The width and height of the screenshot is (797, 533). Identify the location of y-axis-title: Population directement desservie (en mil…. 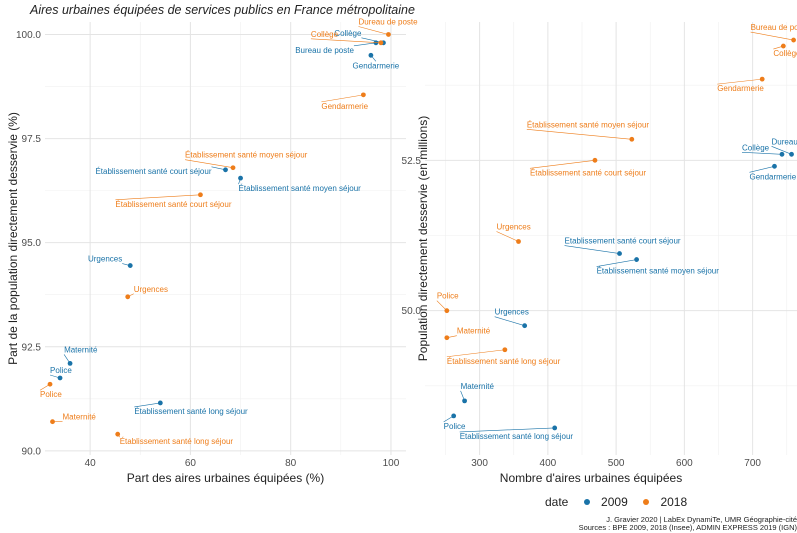
(423, 238).